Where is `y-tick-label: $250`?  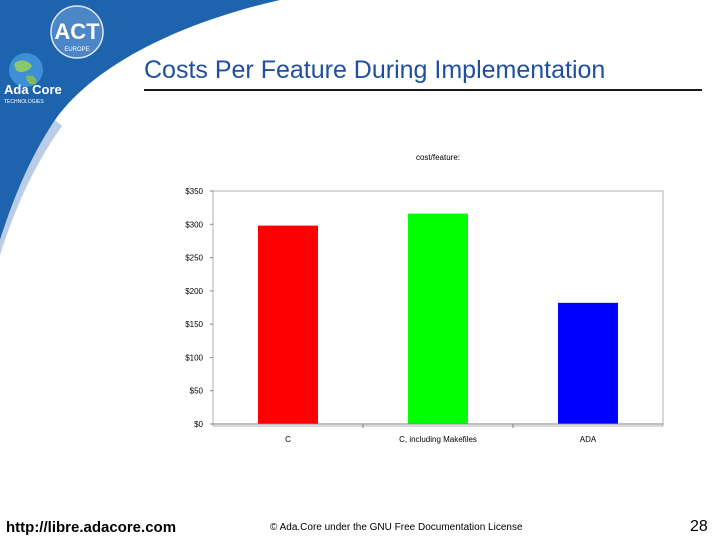 y-tick-label: $250 is located at coordinates (194, 258).